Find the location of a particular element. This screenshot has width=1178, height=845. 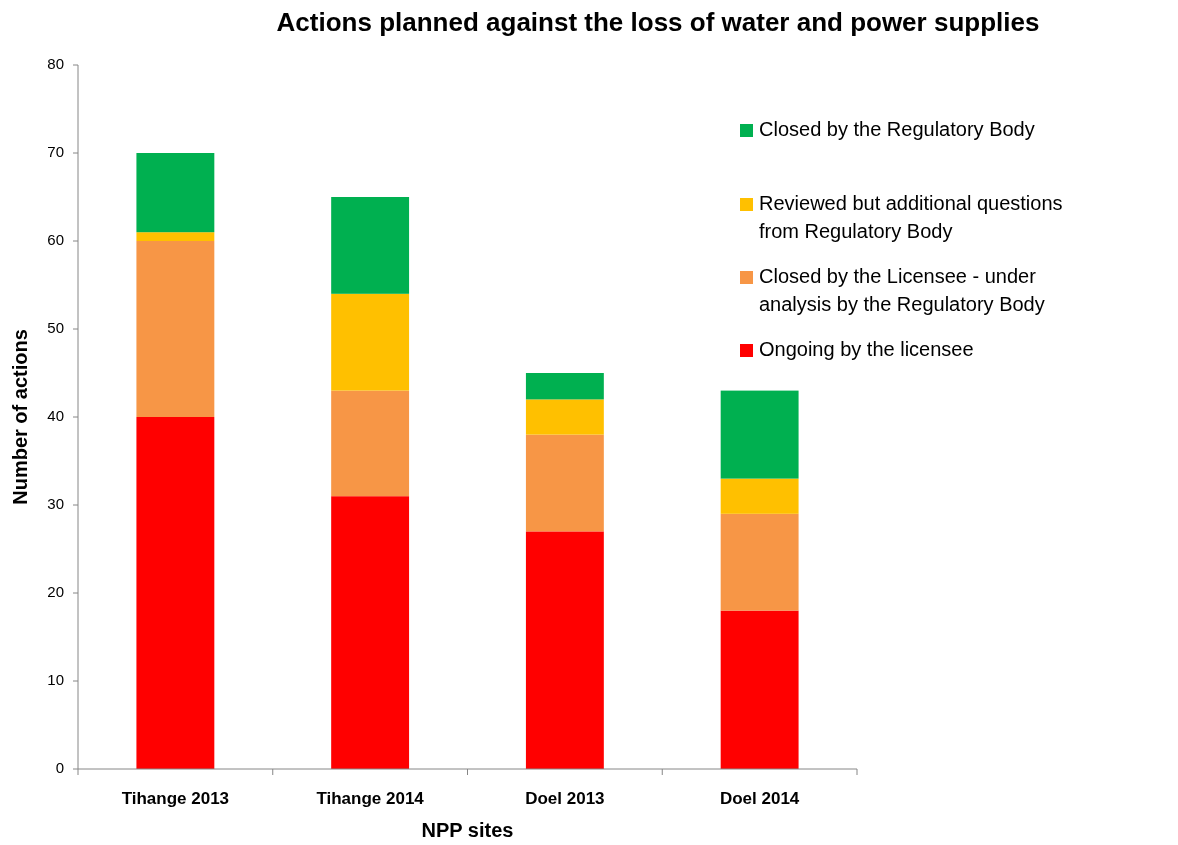

y-tick-label: 50 is located at coordinates (55, 327).